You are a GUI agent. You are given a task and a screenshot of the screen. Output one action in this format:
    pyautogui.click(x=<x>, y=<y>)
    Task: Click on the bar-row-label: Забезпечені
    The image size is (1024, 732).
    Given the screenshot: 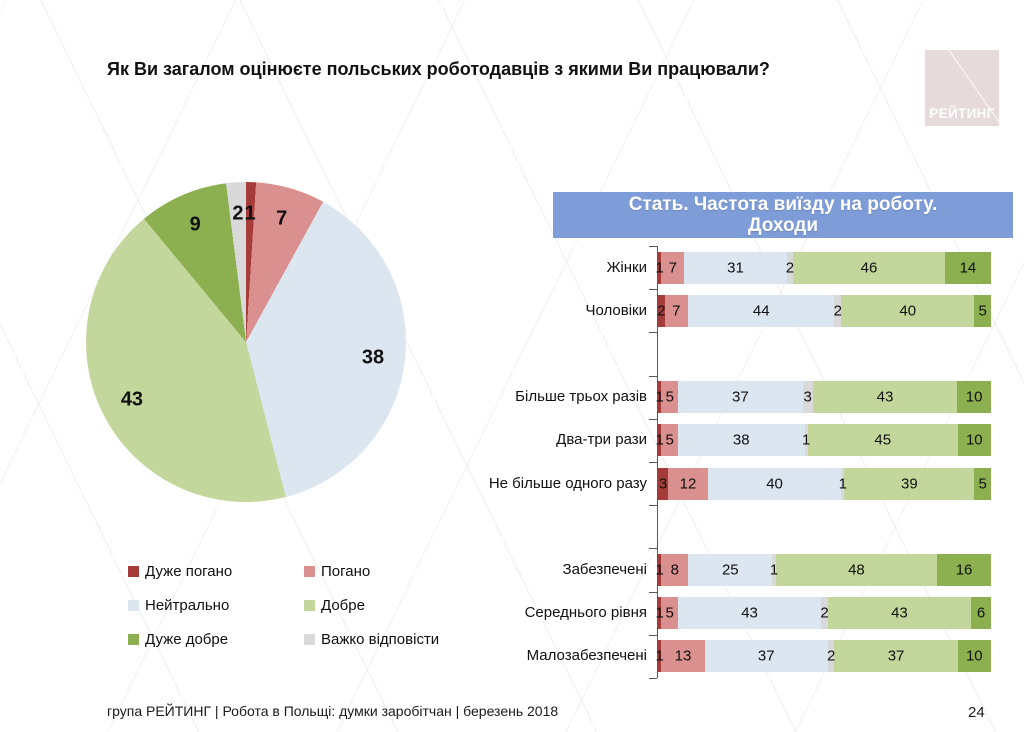 What is the action you would take?
    pyautogui.click(x=604, y=569)
    